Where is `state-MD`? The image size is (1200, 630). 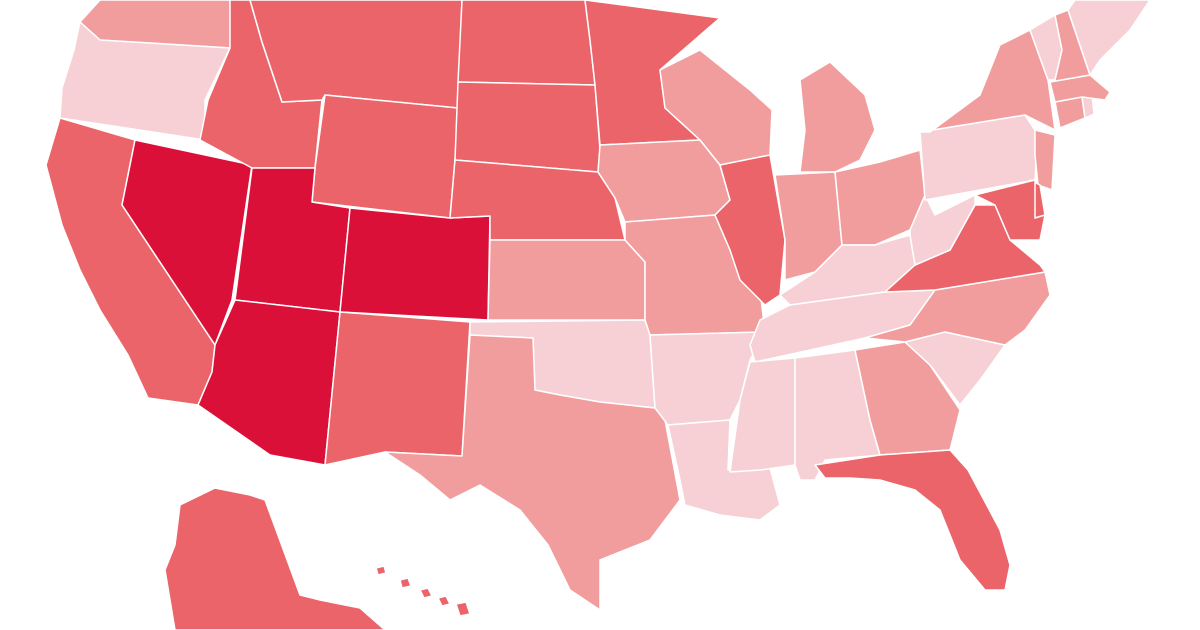
state-MD is located at coordinates (1010, 210).